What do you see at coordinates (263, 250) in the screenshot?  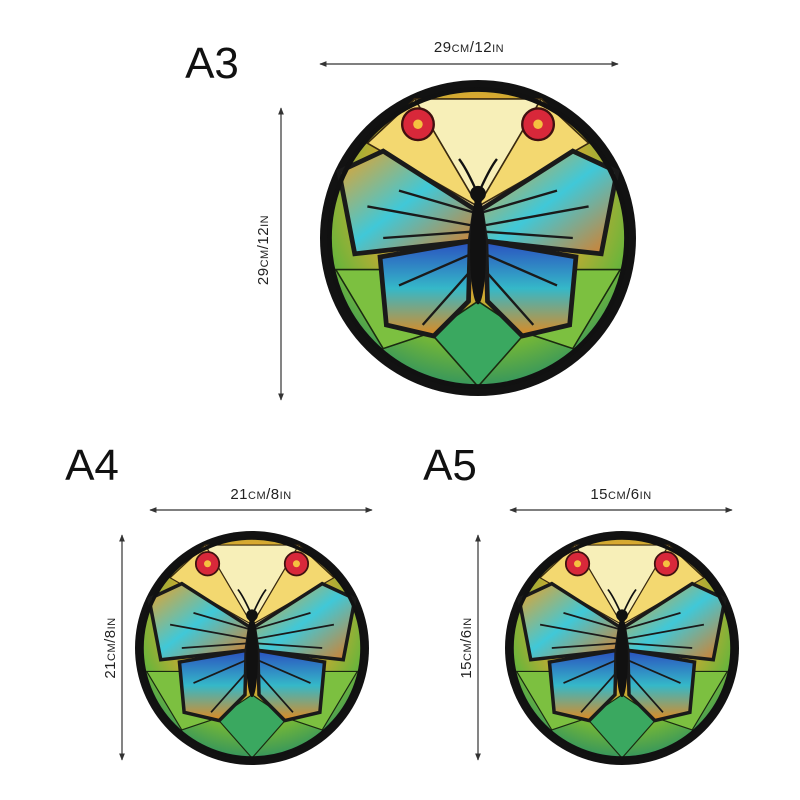 I see `height-label: 29cm/12in` at bounding box center [263, 250].